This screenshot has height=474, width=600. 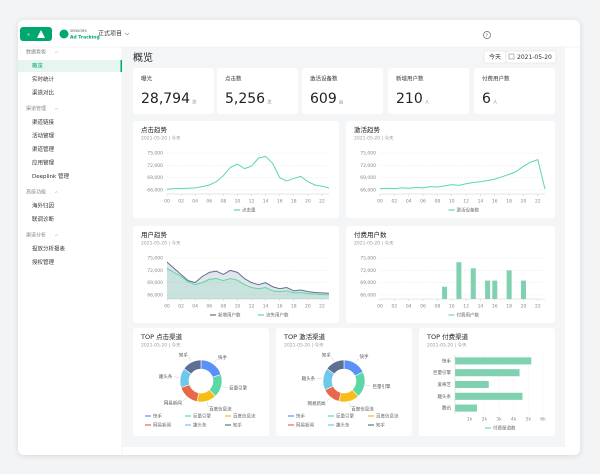 What do you see at coordinates (36, 52) in the screenshot?
I see `sidebar-group: 数据看板` at bounding box center [36, 52].